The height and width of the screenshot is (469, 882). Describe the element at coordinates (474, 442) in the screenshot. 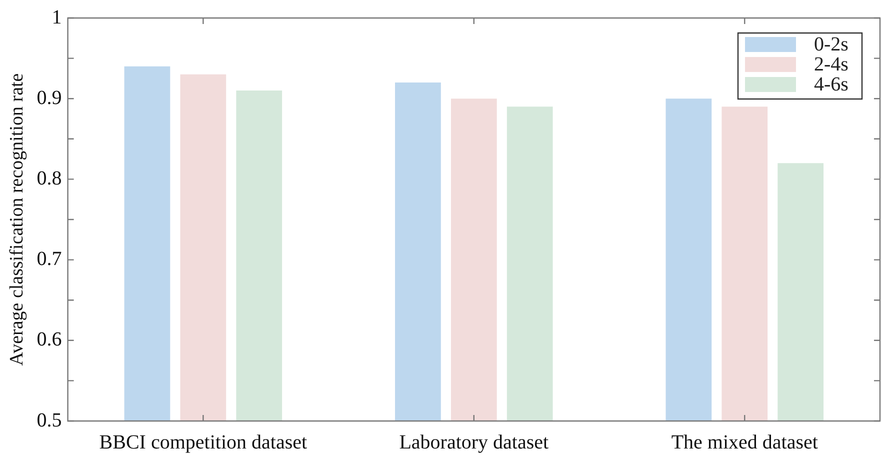

I see `x-tick-label: Laboratory dataset` at that location.